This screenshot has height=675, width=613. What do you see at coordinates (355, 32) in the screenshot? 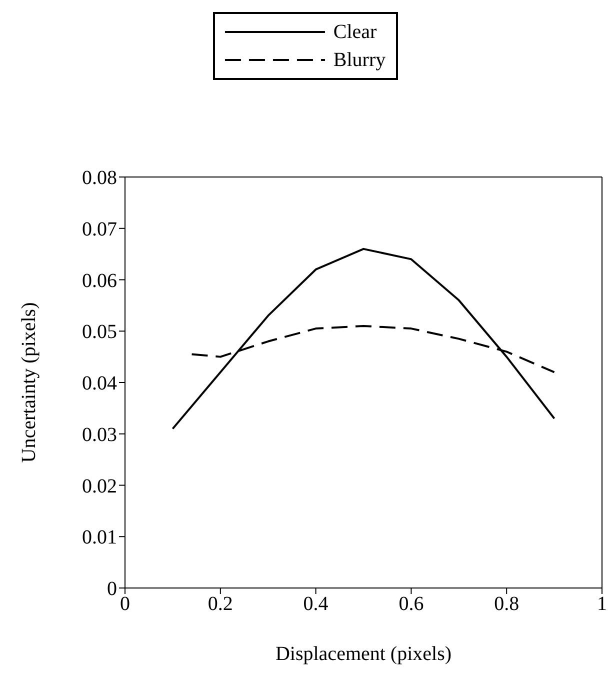
I see `legend-label: Clear` at bounding box center [355, 32].